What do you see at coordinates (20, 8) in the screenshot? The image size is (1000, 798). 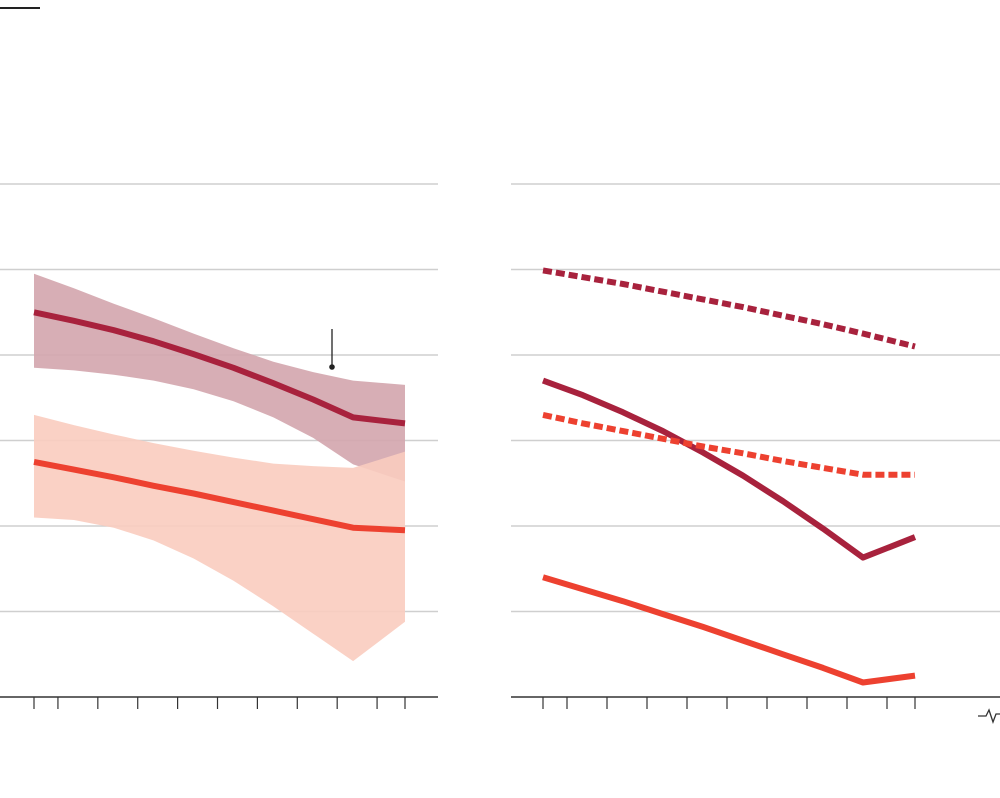 I see `header-rule` at bounding box center [20, 8].